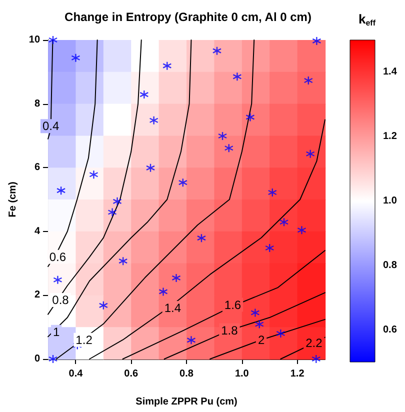 This screenshot has height=412, width=405. What do you see at coordinates (261, 339) in the screenshot?
I see `annotation: 2` at bounding box center [261, 339].